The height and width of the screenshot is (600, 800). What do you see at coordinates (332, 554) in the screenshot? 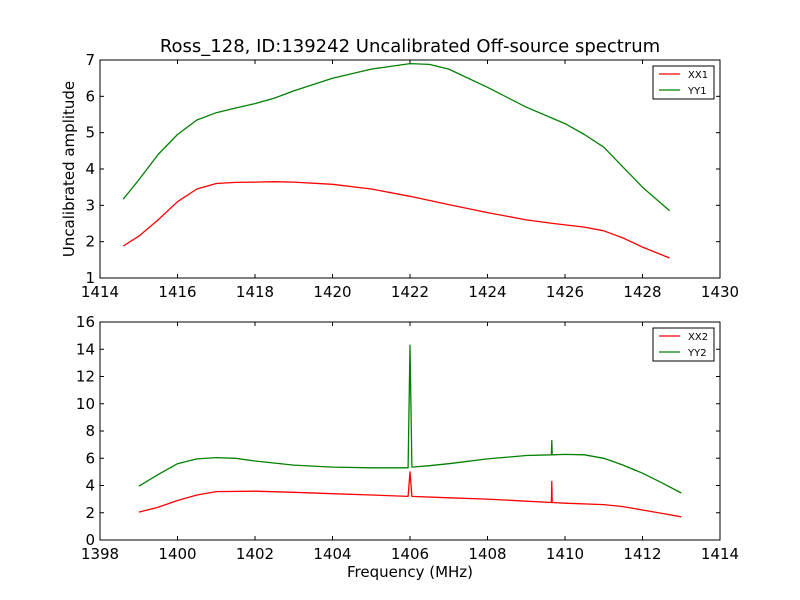
I see `bottom-x-tick-label: 1404` at bounding box center [332, 554].